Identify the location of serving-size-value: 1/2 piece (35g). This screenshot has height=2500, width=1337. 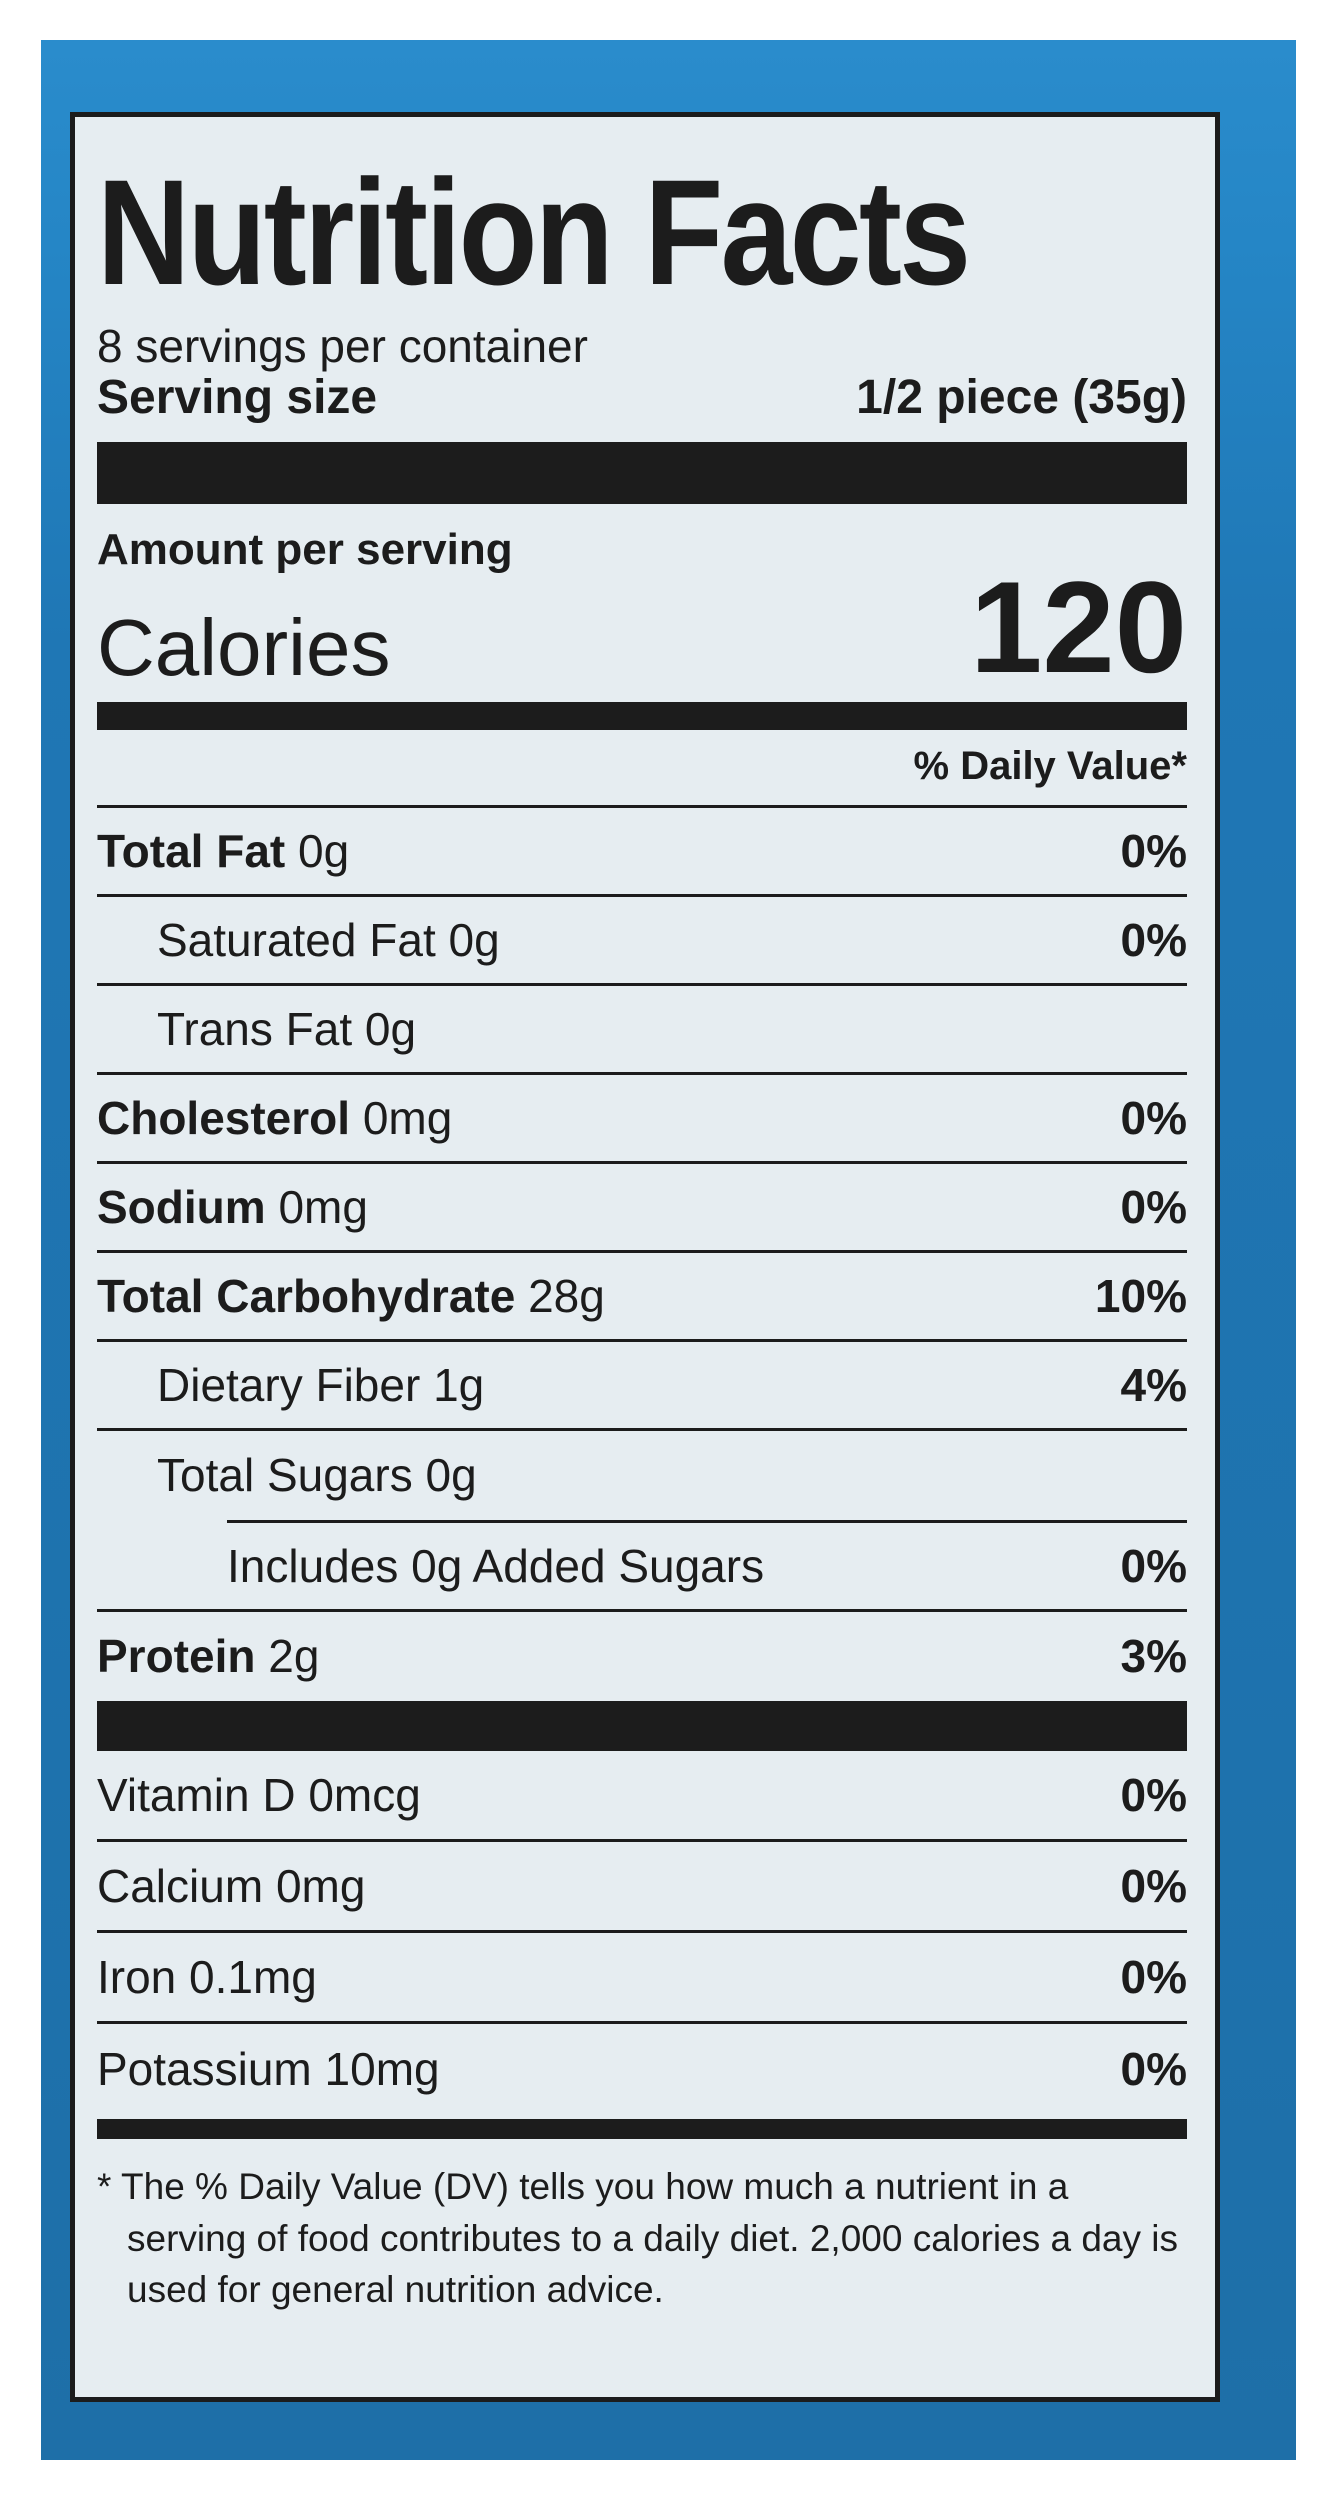
(1021, 397).